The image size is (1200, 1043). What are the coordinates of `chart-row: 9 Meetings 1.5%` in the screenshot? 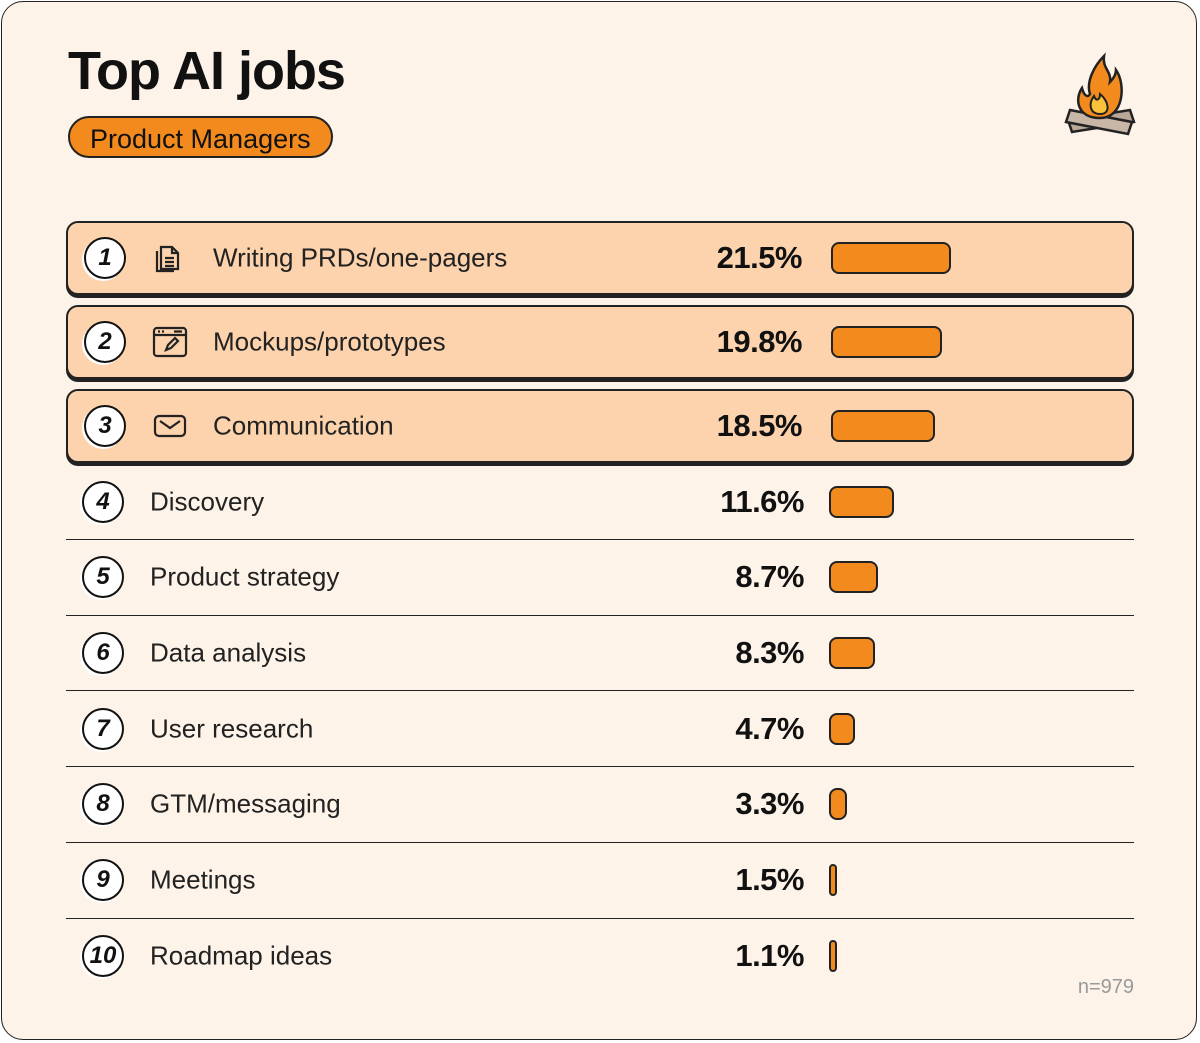 It's located at (600, 881).